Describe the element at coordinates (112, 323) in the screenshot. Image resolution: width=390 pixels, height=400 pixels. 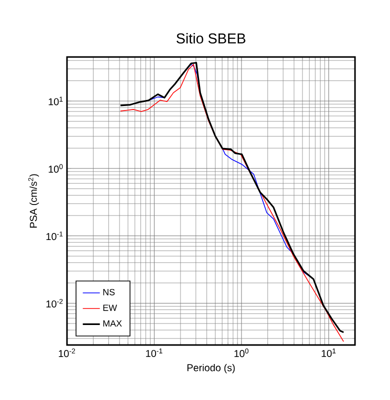
I see `legend-label: MAX` at that location.